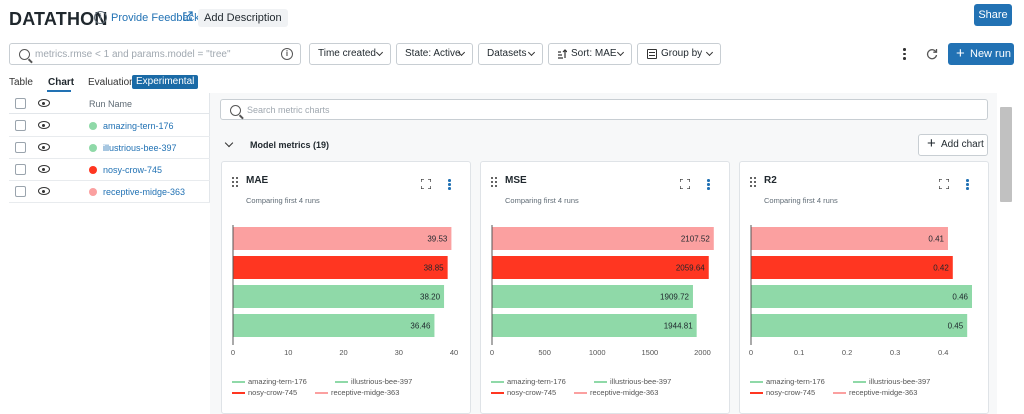  I want to click on bar-value-label: 39.53, so click(437, 239).